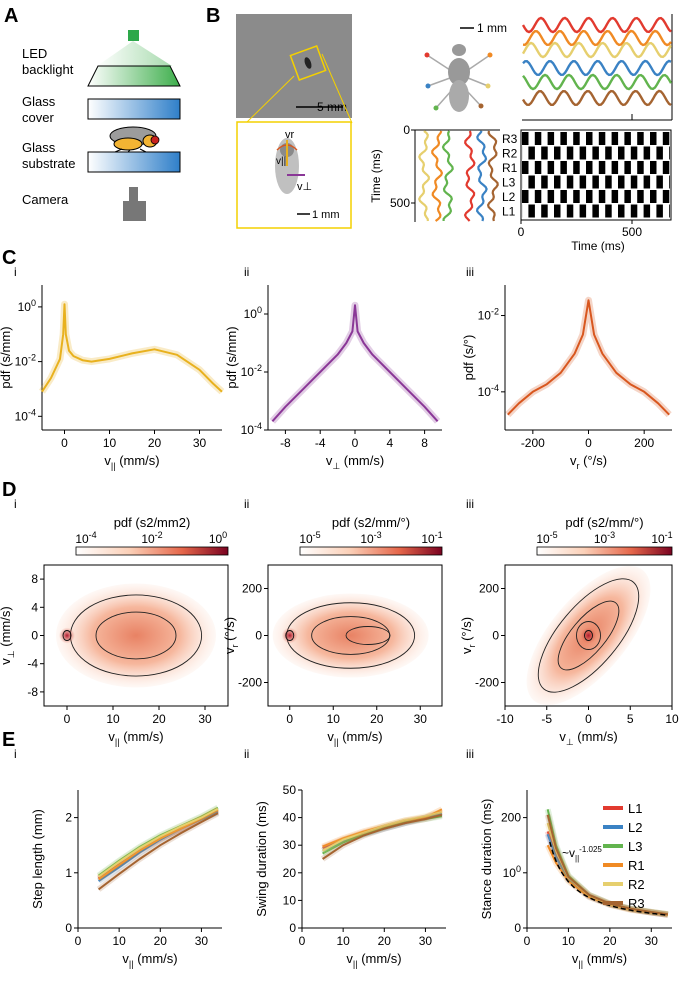  I want to click on y-tick-label: 20, so click(290, 873).